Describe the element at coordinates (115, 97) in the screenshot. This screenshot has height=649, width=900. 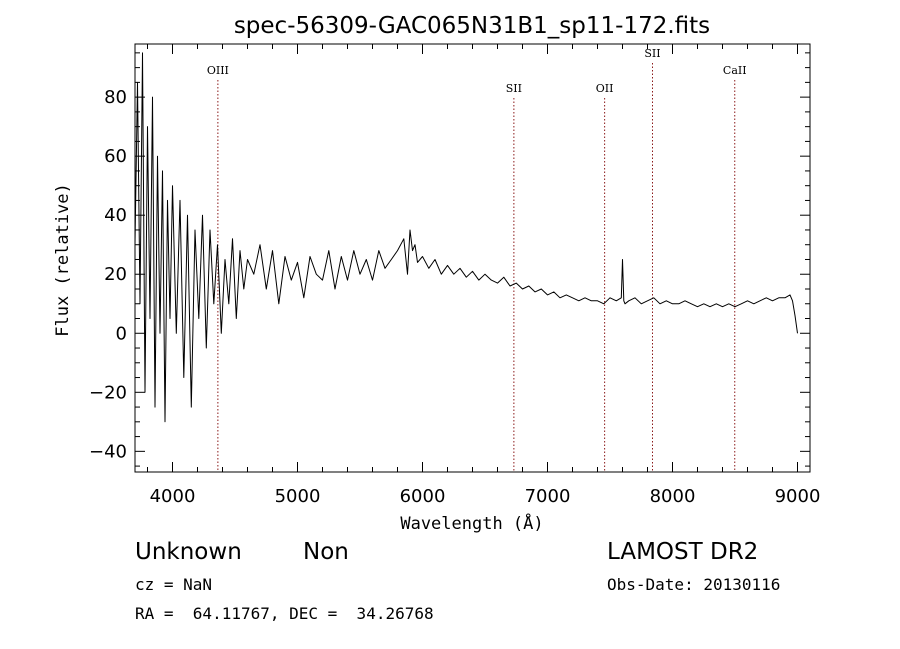
I see `y-tick-label: 80` at that location.